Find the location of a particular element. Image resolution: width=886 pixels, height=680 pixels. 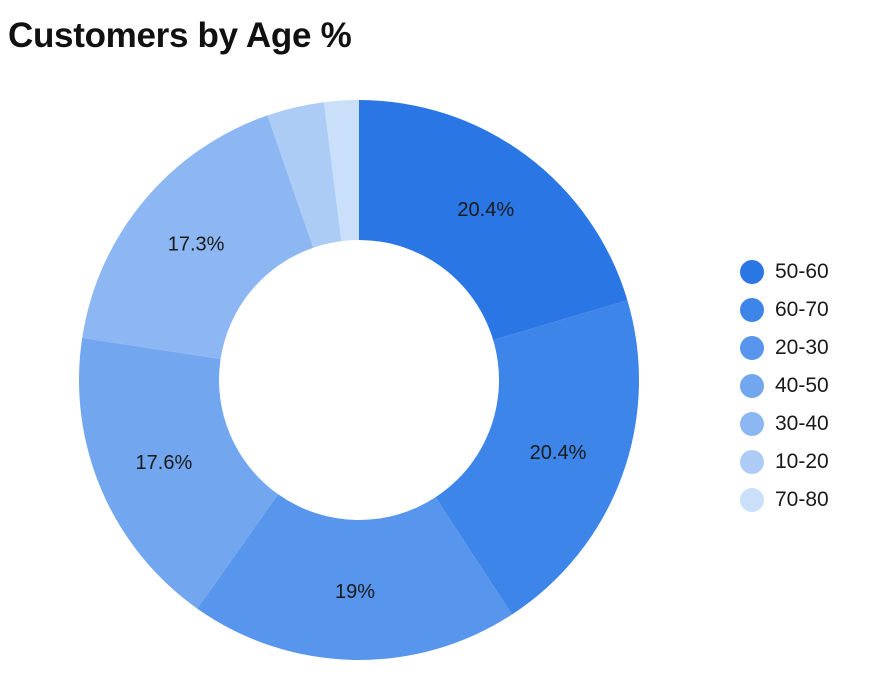

slice-value-label: 17.3% is located at coordinates (196, 244).